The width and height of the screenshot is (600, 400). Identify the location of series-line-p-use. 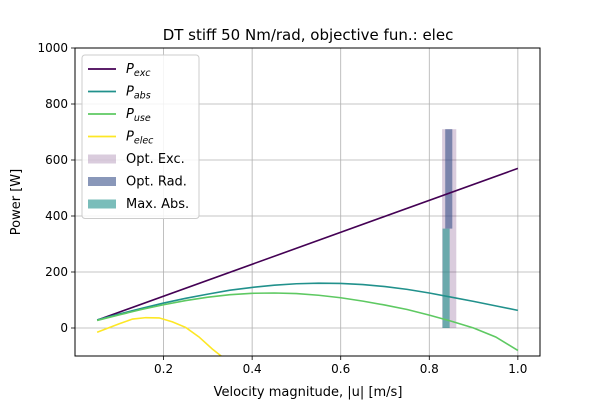
(307, 322).